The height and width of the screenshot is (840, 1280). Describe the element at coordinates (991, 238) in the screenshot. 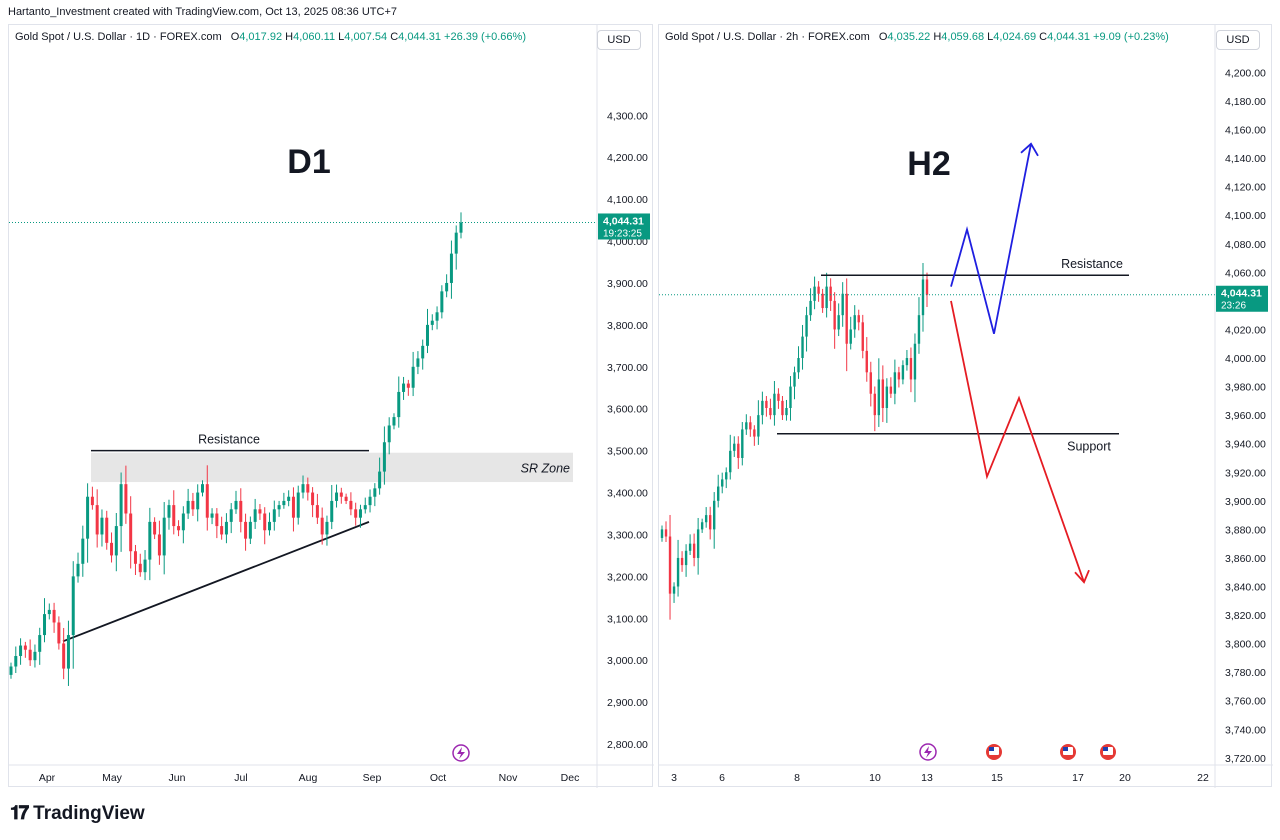

I see `bullish-scenario-path` at that location.